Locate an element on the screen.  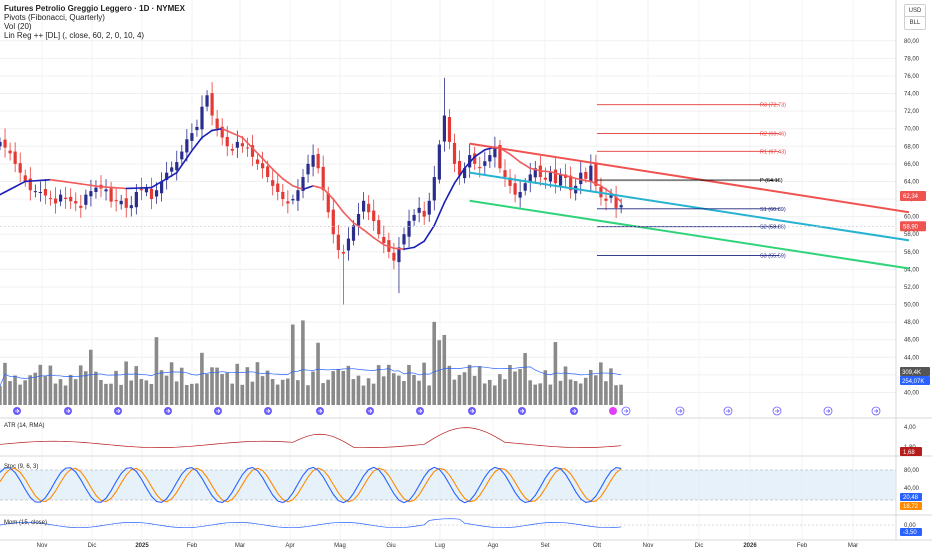
price-label-text: 58,90 is located at coordinates (911, 227).